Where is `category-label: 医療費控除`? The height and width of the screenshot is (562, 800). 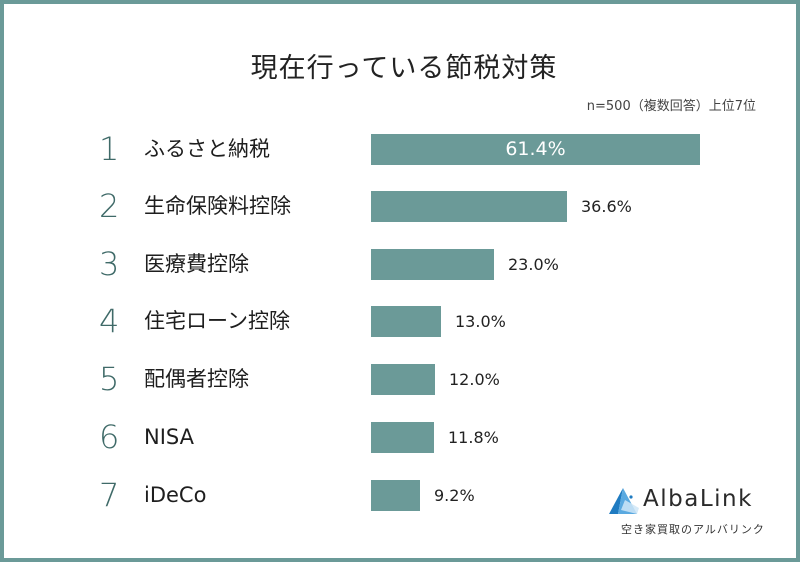 category-label: 医療費控除 is located at coordinates (196, 264).